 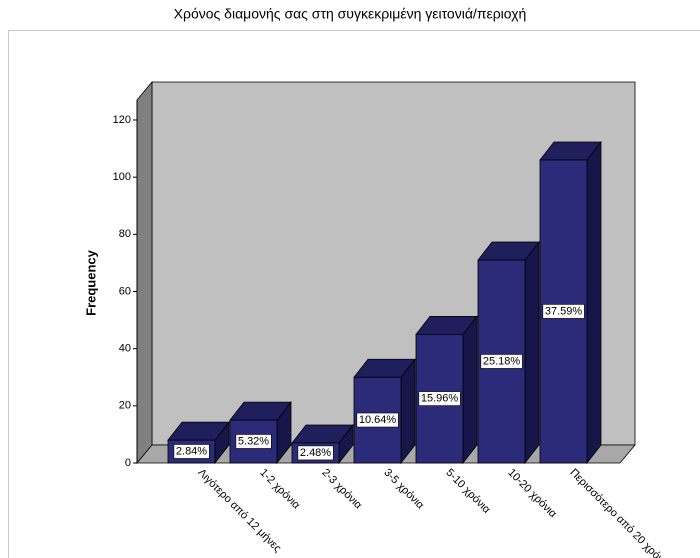 I want to click on y-tick-label: 0, so click(x=128, y=463).